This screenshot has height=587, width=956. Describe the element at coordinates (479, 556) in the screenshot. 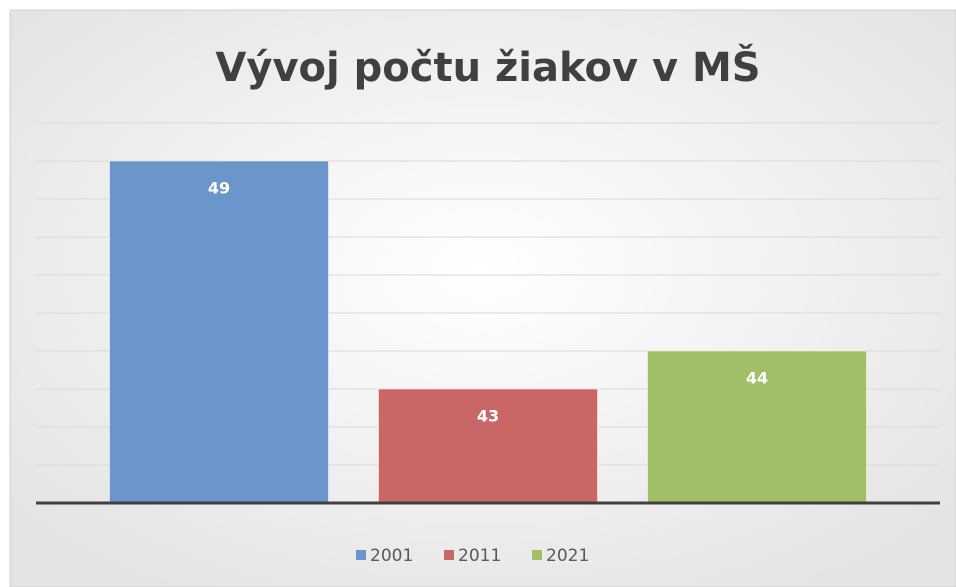

I see `legend-label: 2011` at that location.